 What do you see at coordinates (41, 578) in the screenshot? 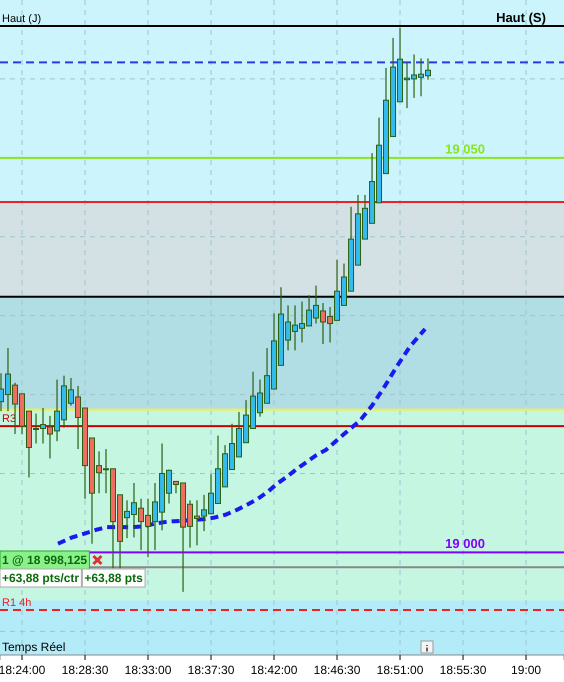
I see `annotation: +63,88 pts/ctr` at bounding box center [41, 578].